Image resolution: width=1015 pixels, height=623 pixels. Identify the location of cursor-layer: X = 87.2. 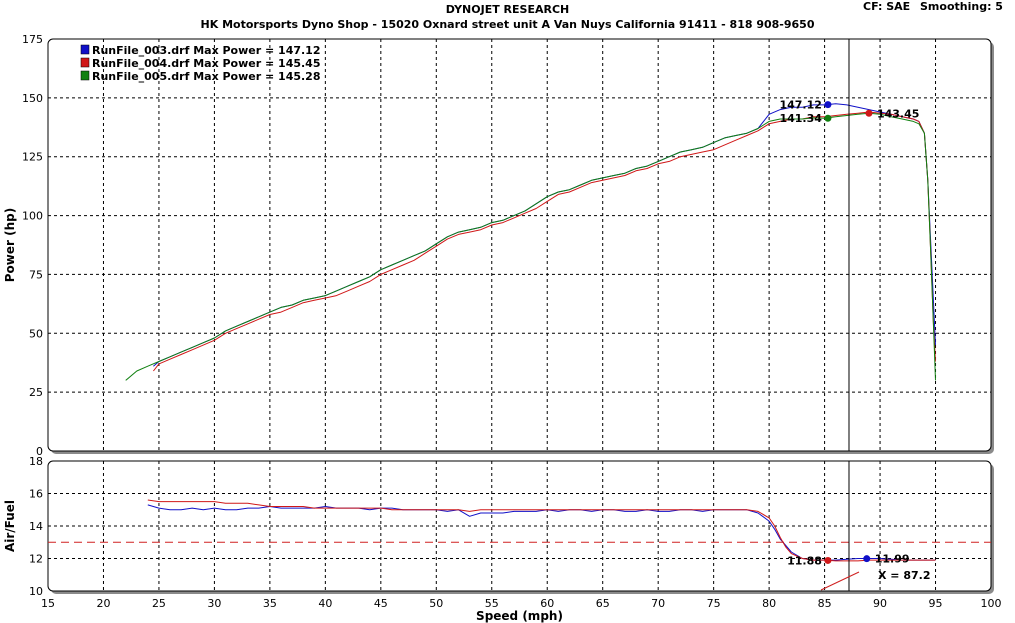
(875, 315).